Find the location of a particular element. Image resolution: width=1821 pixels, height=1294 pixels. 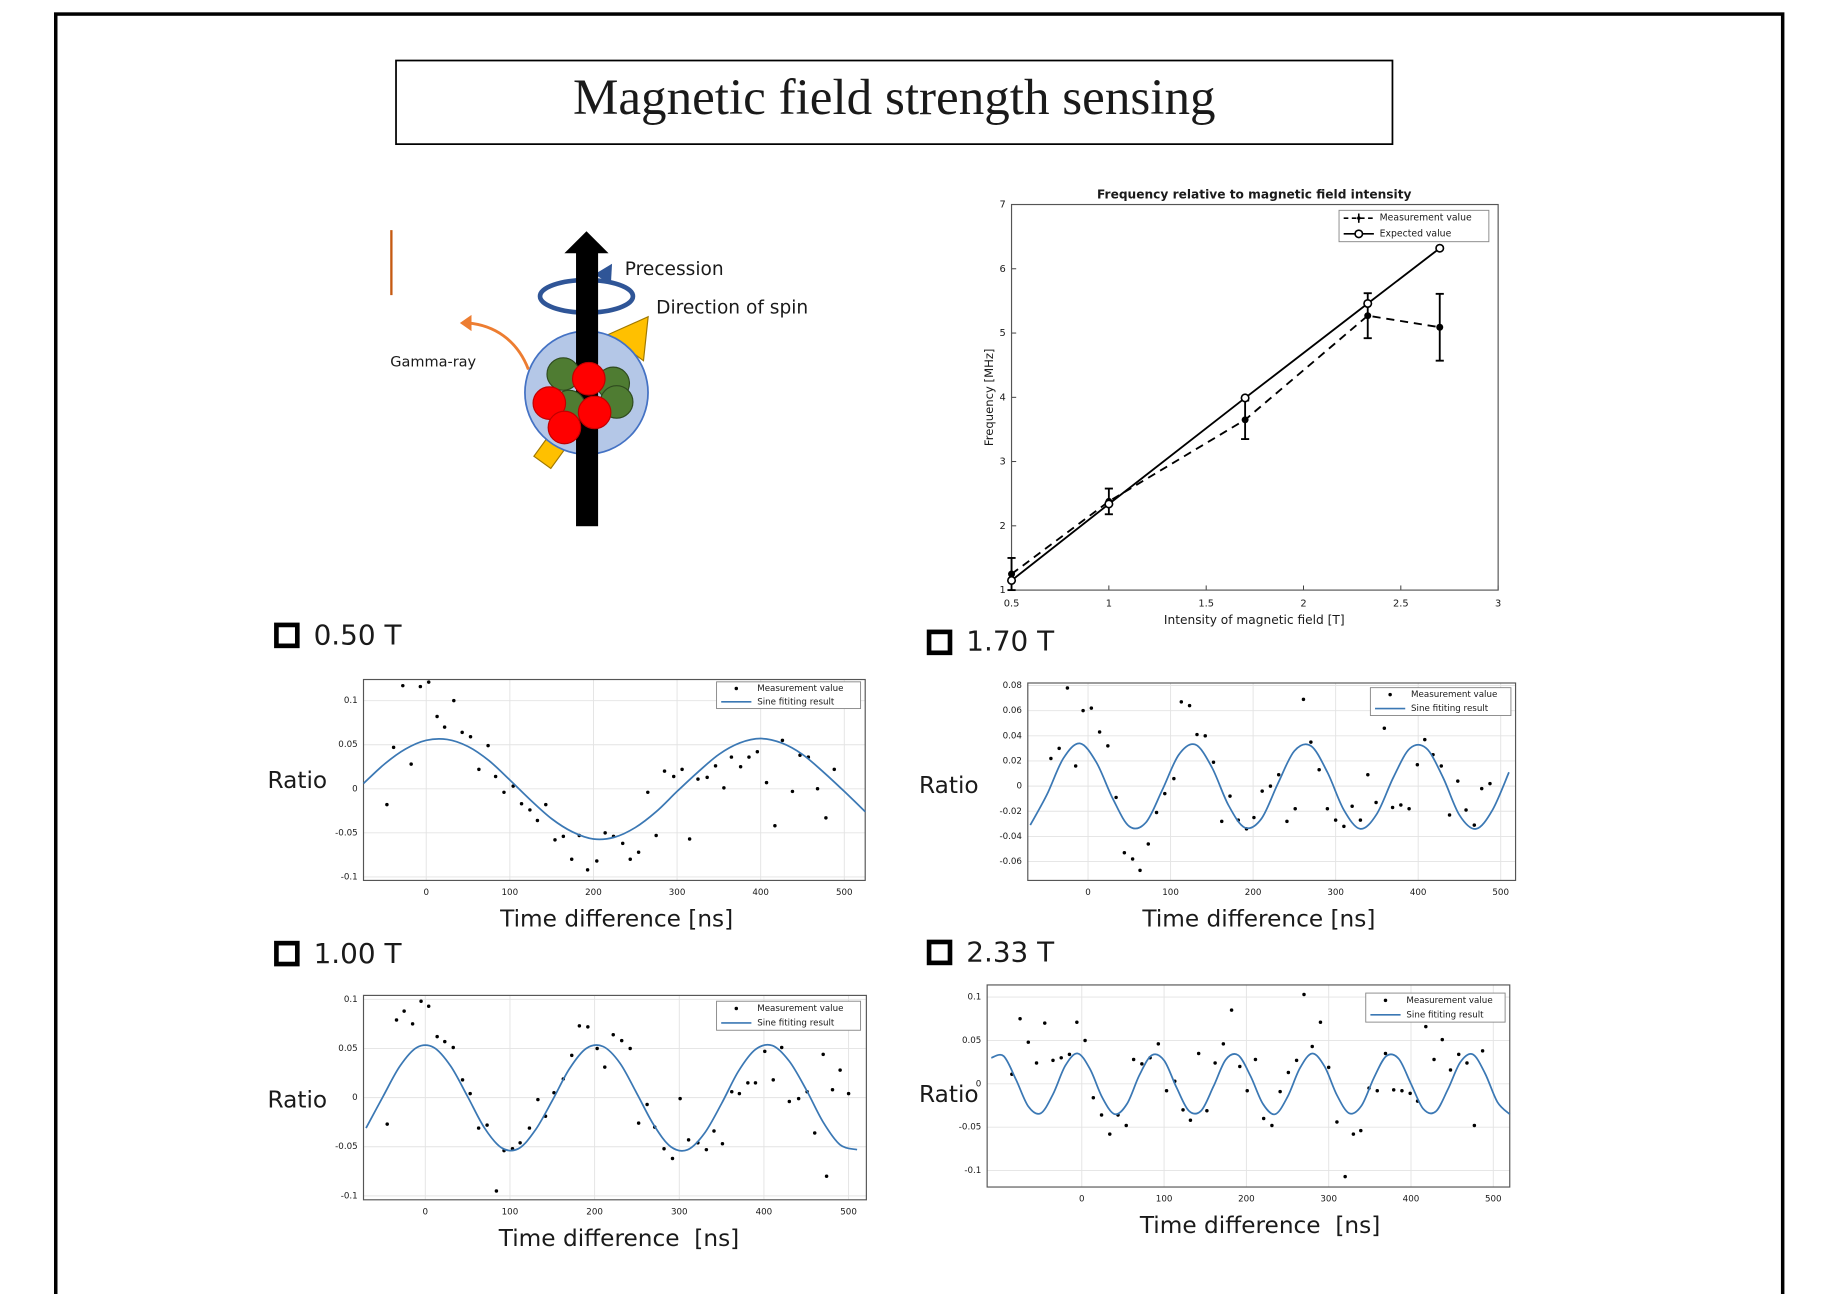

y-tick-label: 1 is located at coordinates (1002, 590).